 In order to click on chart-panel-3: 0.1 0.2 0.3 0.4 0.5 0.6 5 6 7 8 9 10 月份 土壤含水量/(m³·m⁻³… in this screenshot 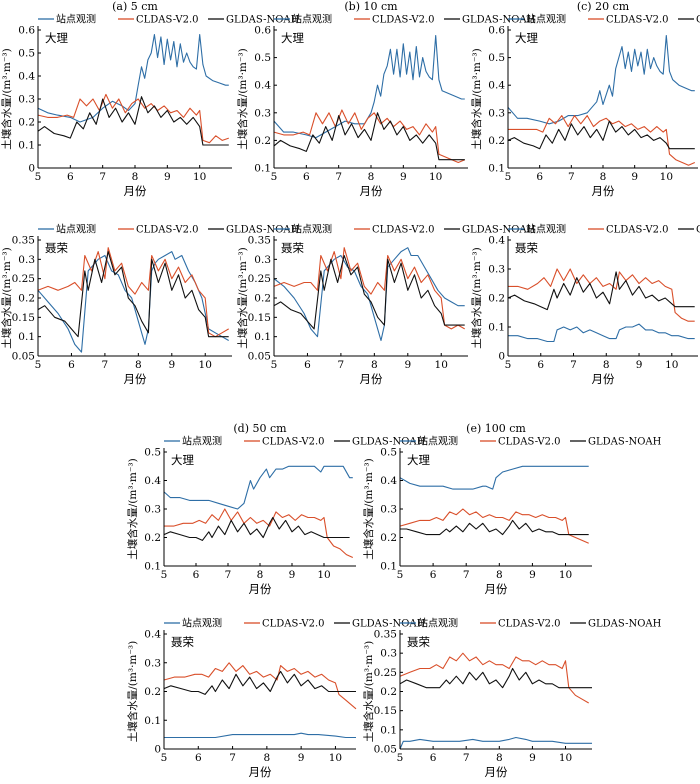, I will do `click(585, 99)`.